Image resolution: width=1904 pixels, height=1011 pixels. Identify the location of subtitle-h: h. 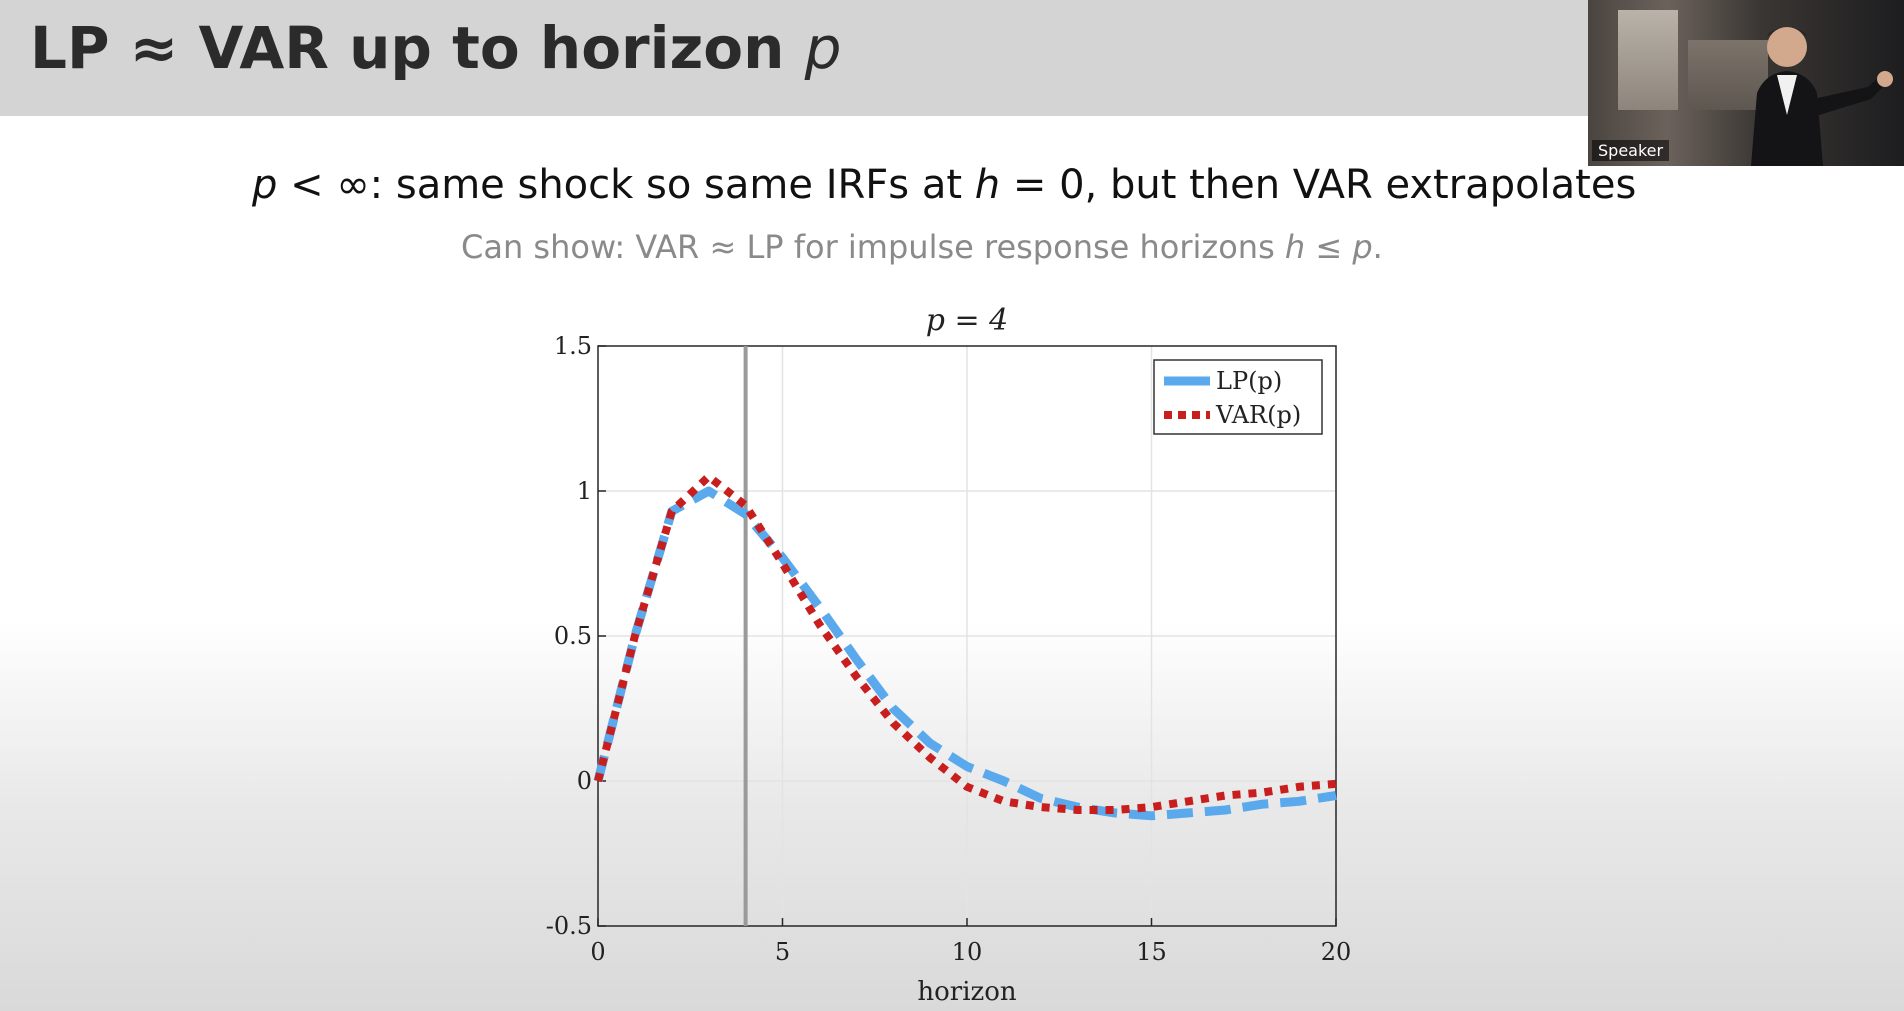
(987, 185).